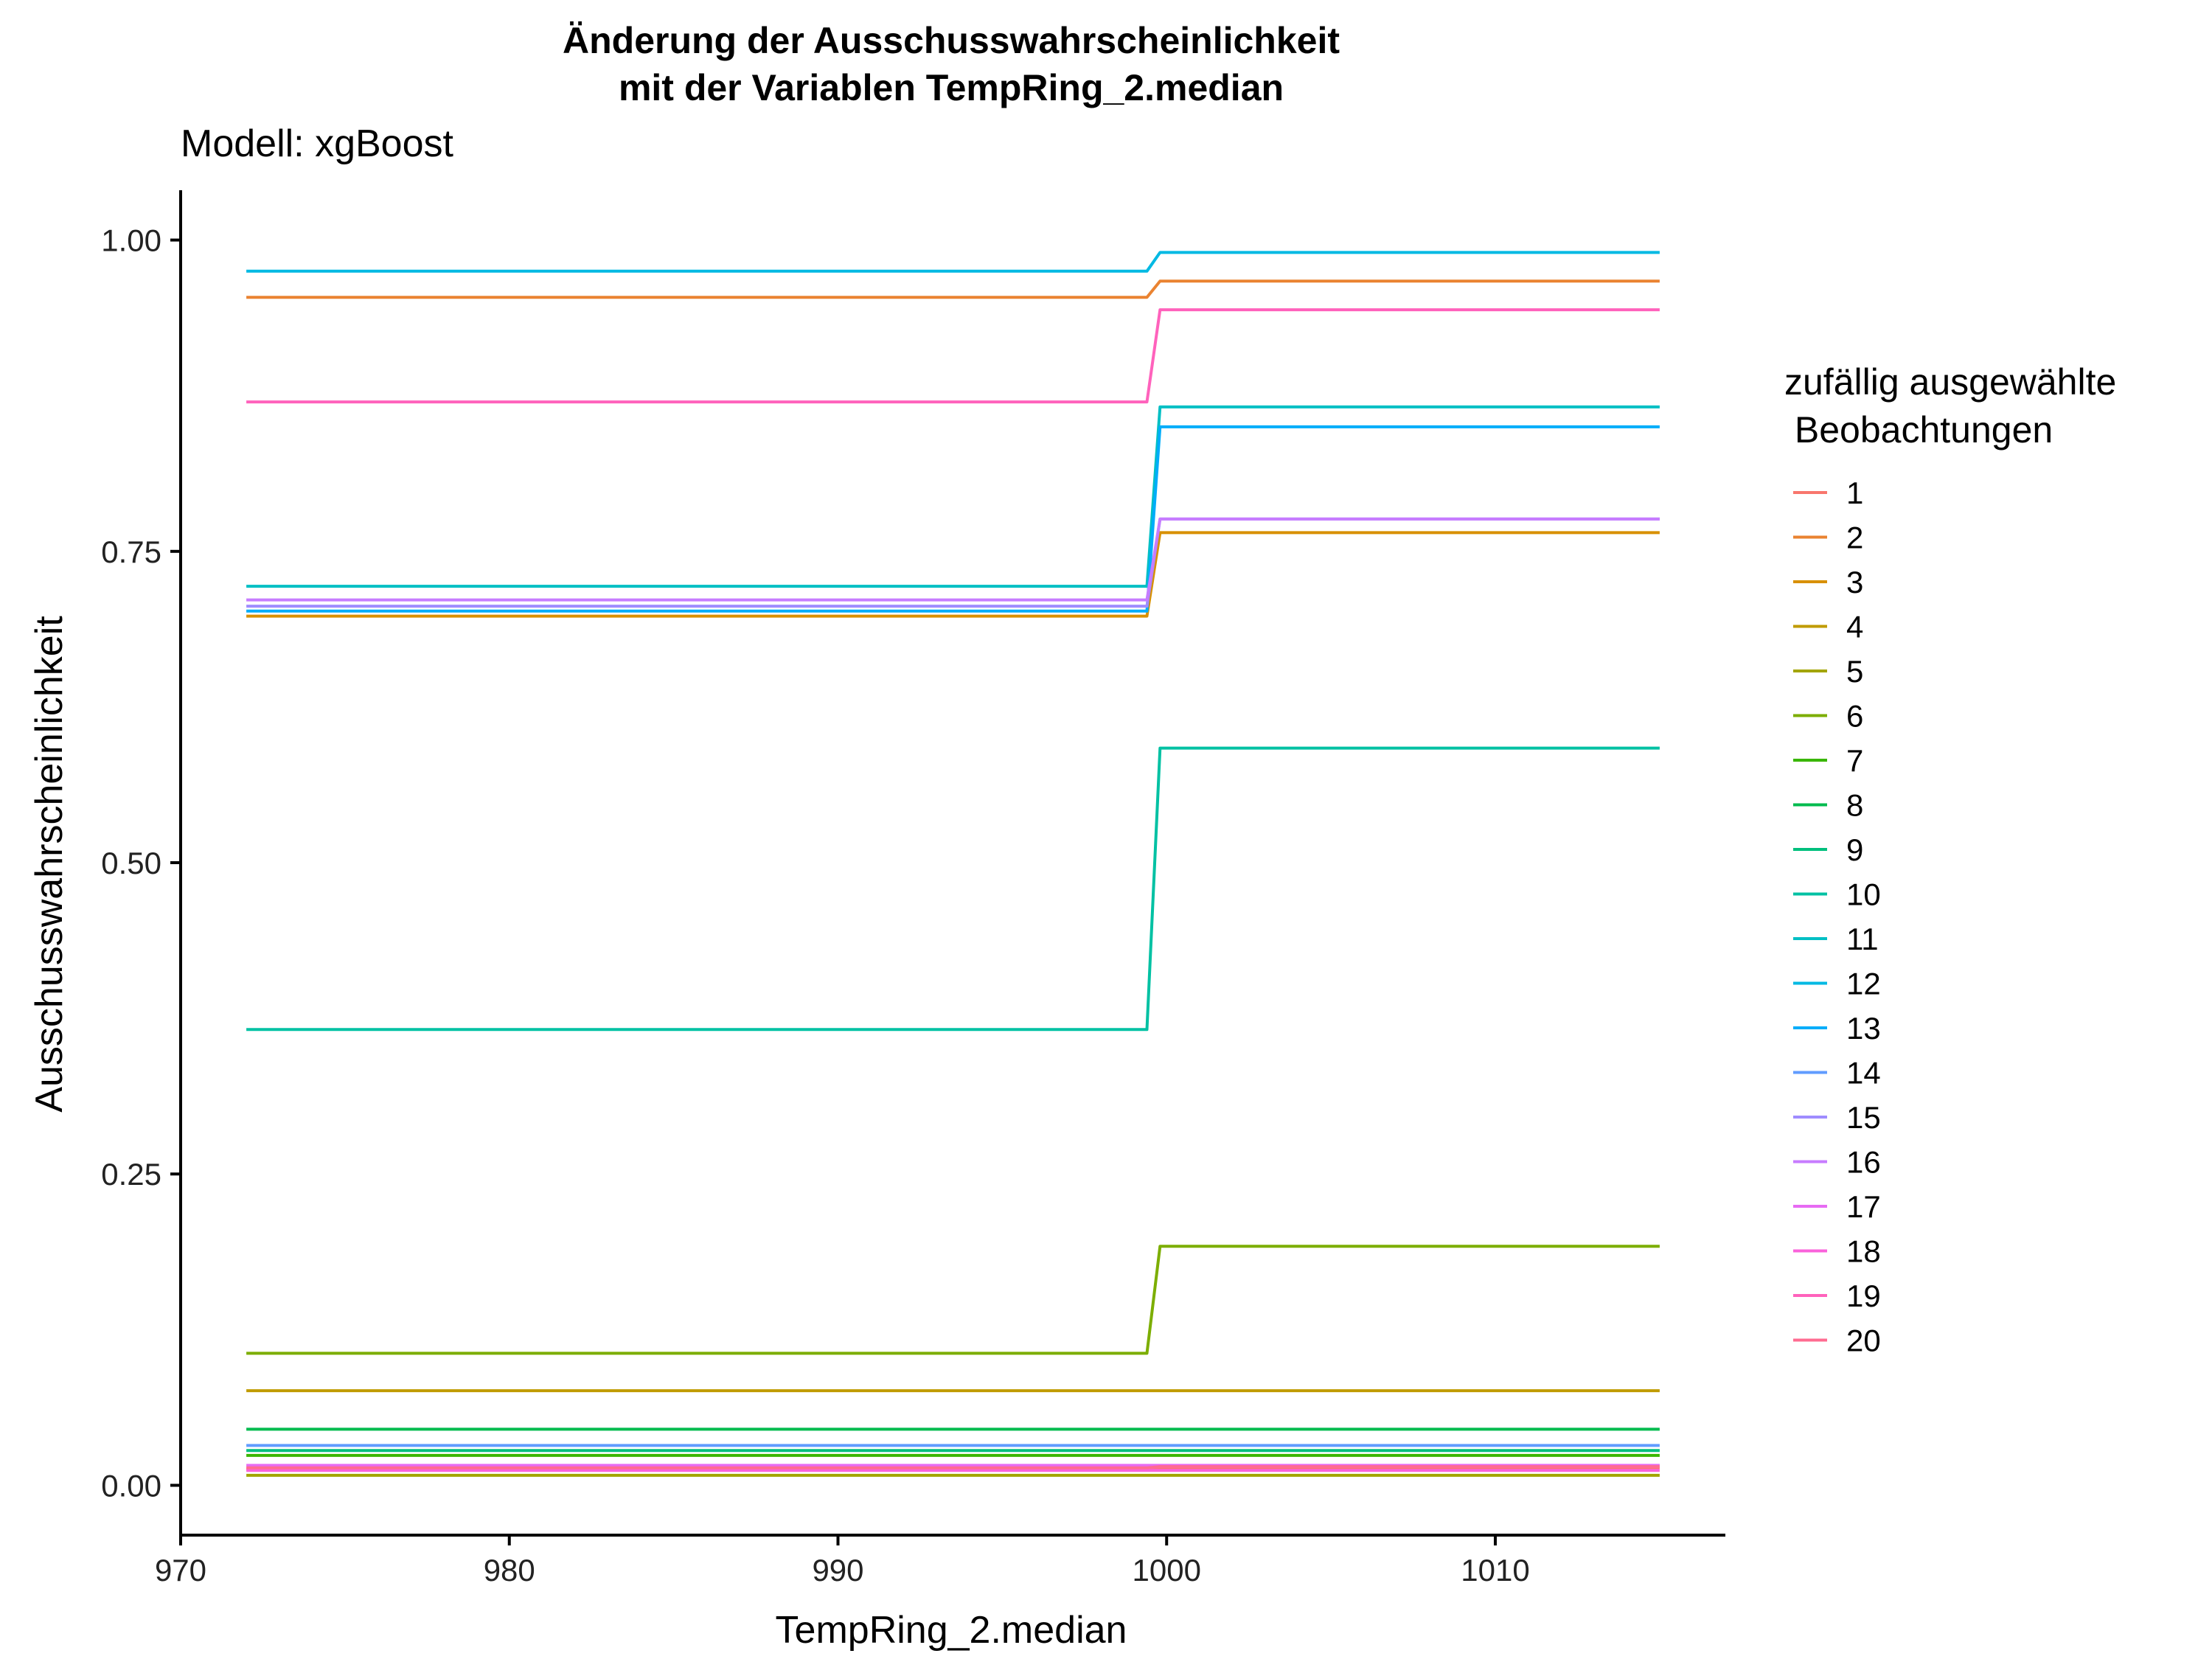 This screenshot has height=1659, width=2212. I want to click on legend-item-10: 10, so click(1837, 894).